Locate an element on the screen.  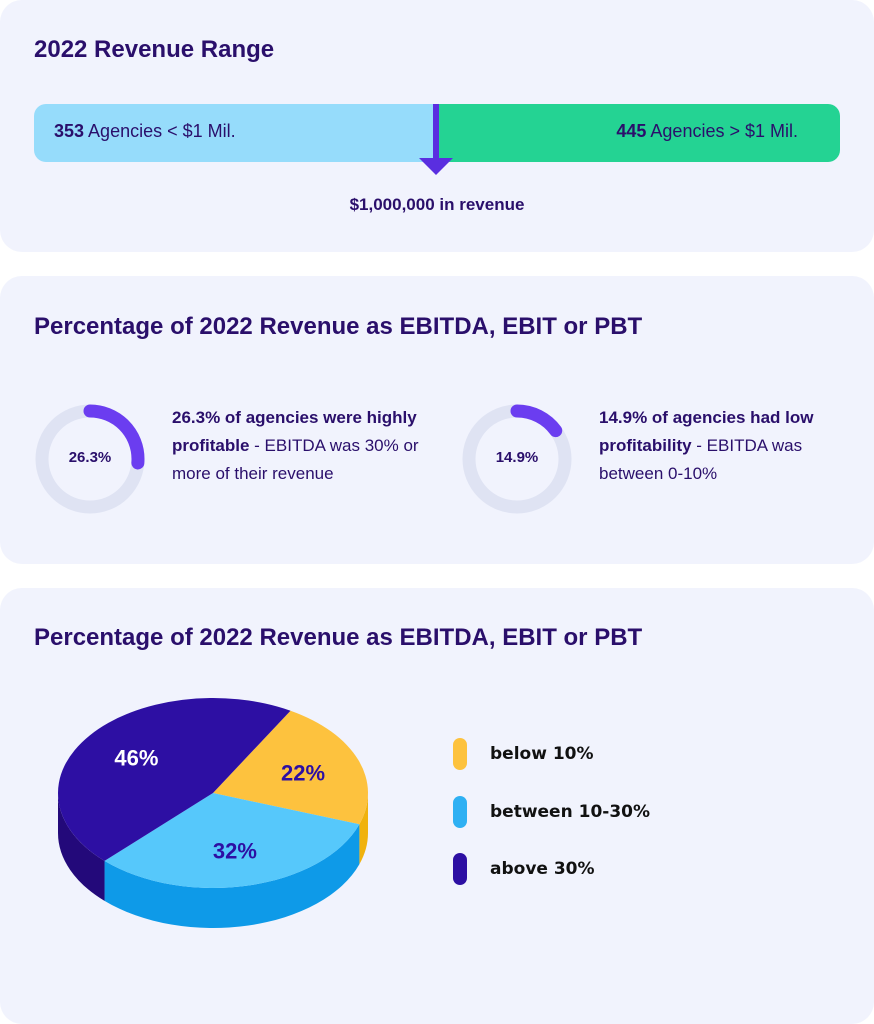
under-1m-text: Agencies < $1 Mil. is located at coordinates (160, 131).